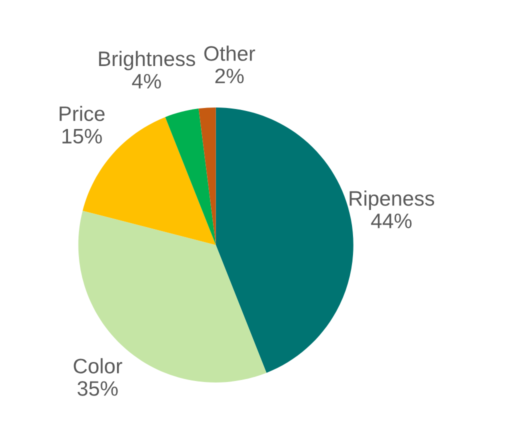 This screenshot has width=517, height=445. I want to click on slice-label: Color, so click(98, 366).